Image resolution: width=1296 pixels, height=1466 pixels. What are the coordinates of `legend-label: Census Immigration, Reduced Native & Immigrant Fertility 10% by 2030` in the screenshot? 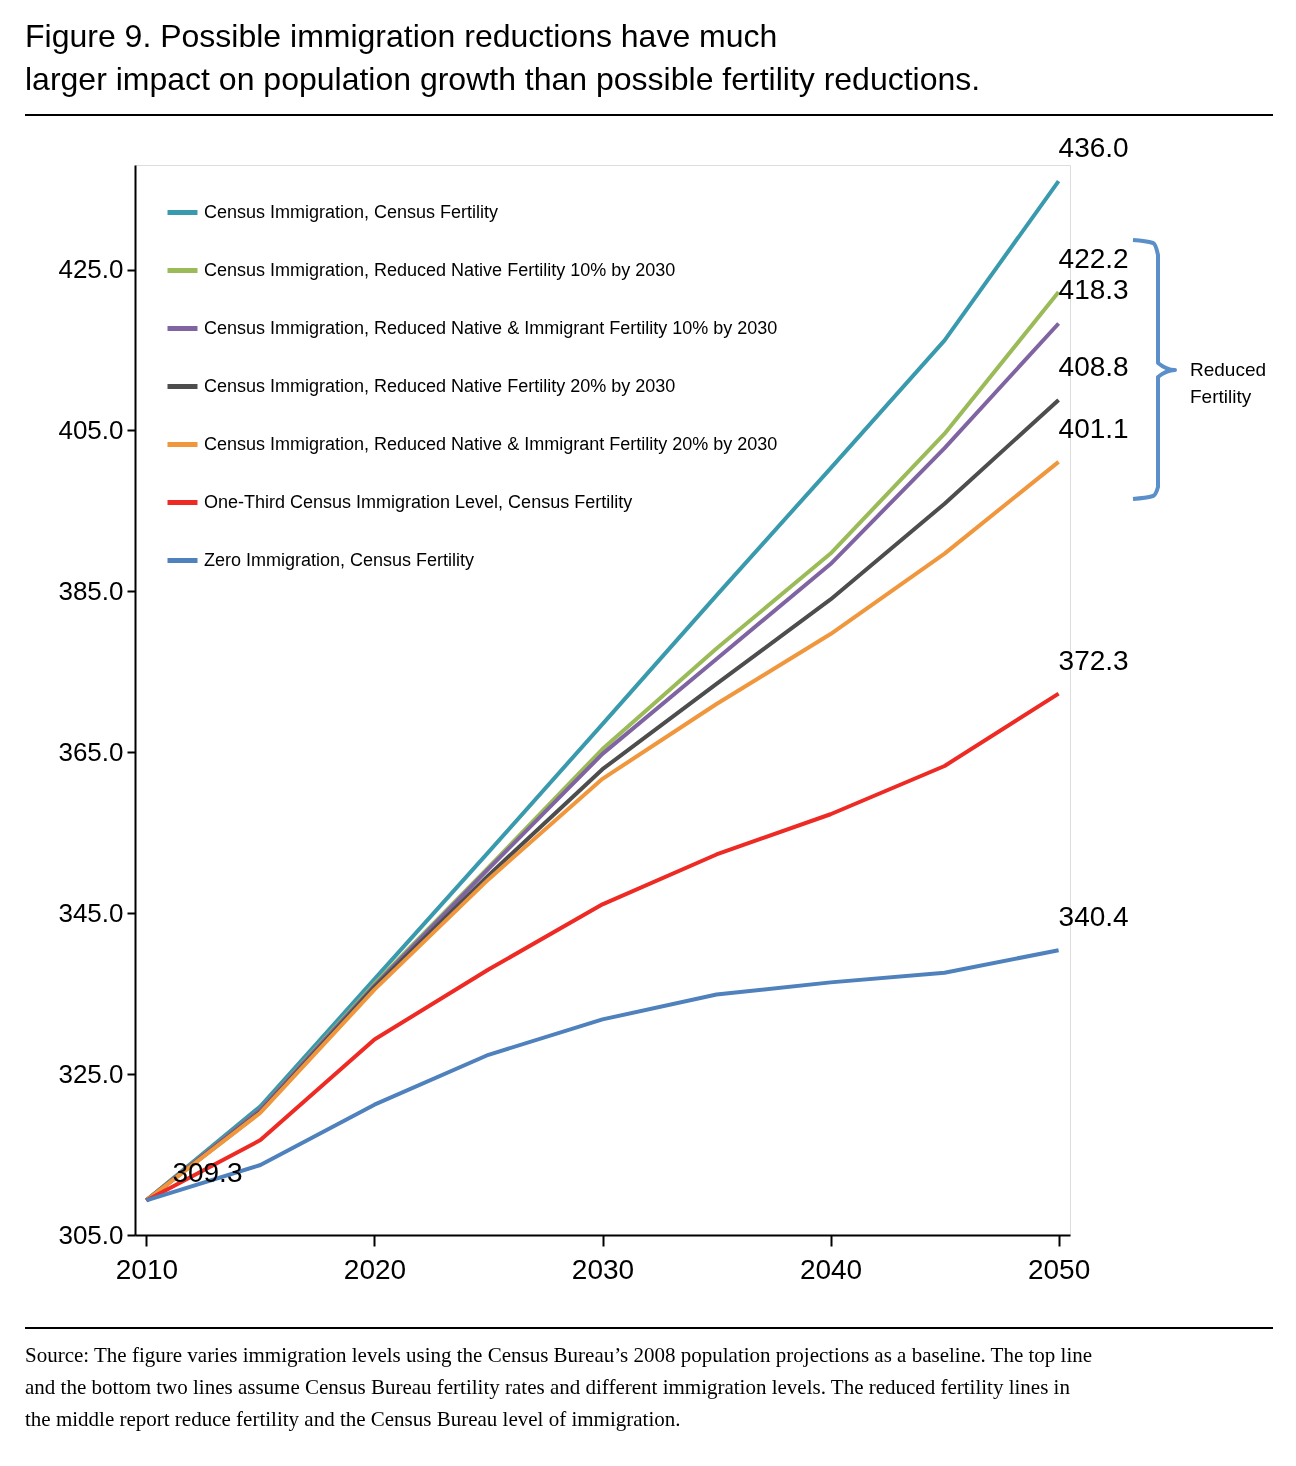 It's located at (491, 327).